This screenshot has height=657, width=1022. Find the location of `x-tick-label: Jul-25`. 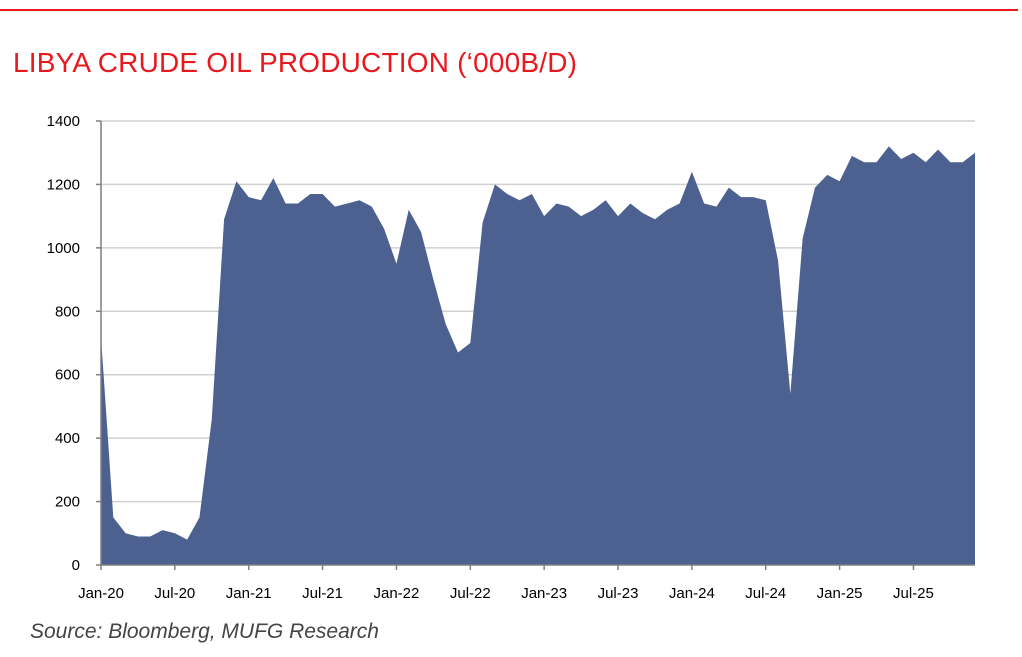

x-tick-label: Jul-25 is located at coordinates (913, 593).